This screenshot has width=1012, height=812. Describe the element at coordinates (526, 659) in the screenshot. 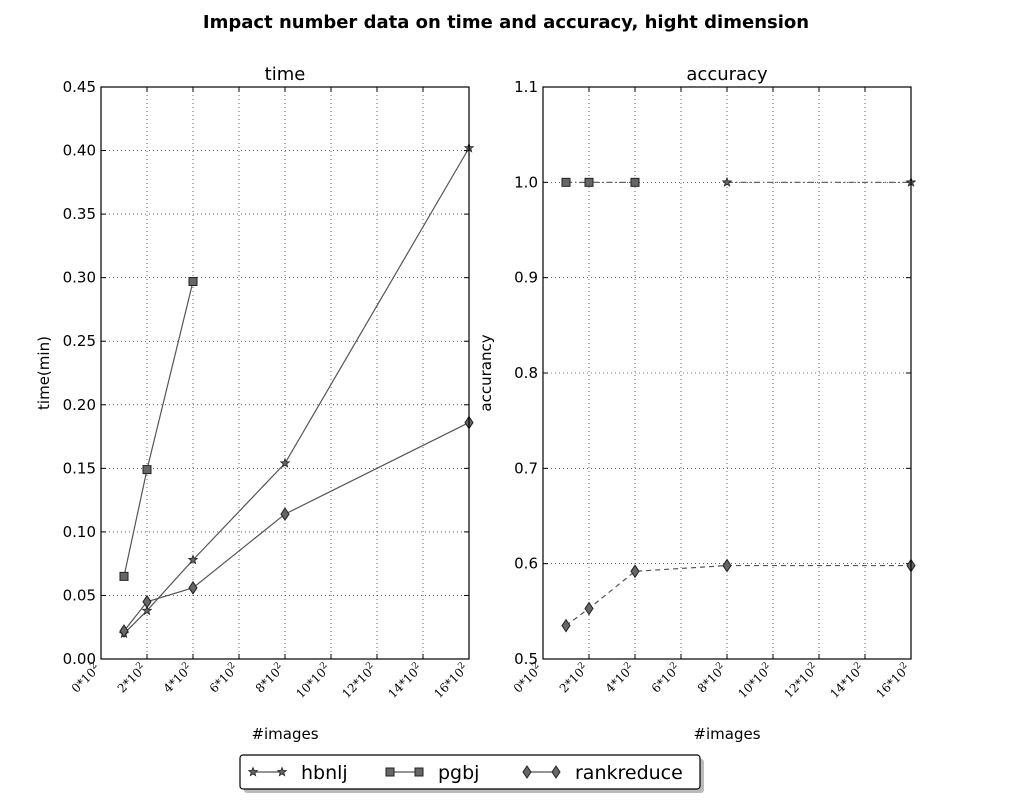

I see `y-tick-label: 0.5` at that location.